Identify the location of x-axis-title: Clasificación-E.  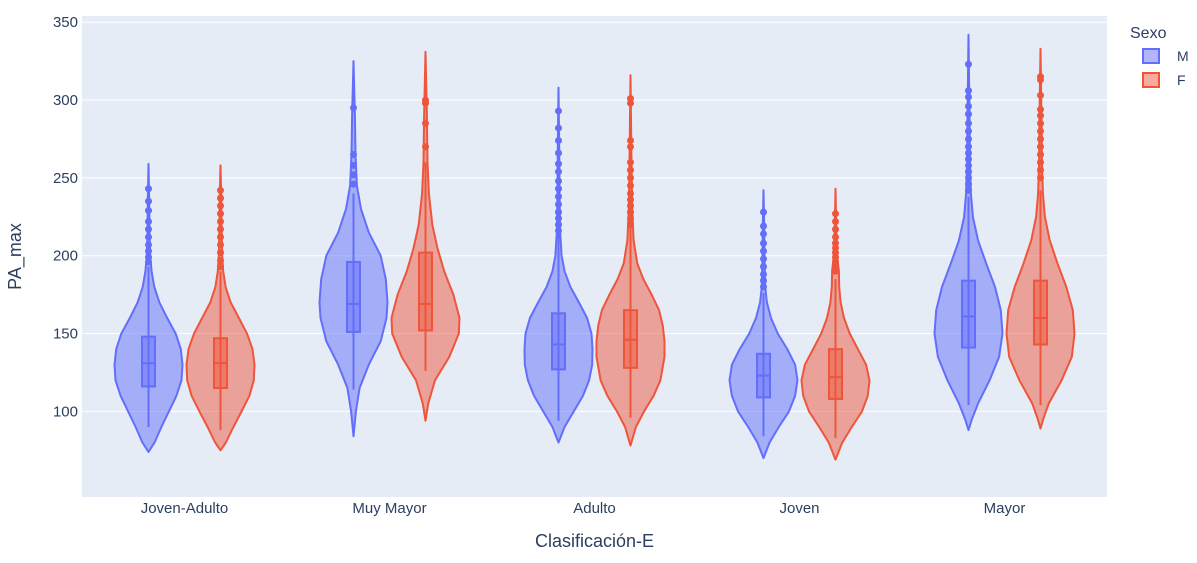
(594, 541).